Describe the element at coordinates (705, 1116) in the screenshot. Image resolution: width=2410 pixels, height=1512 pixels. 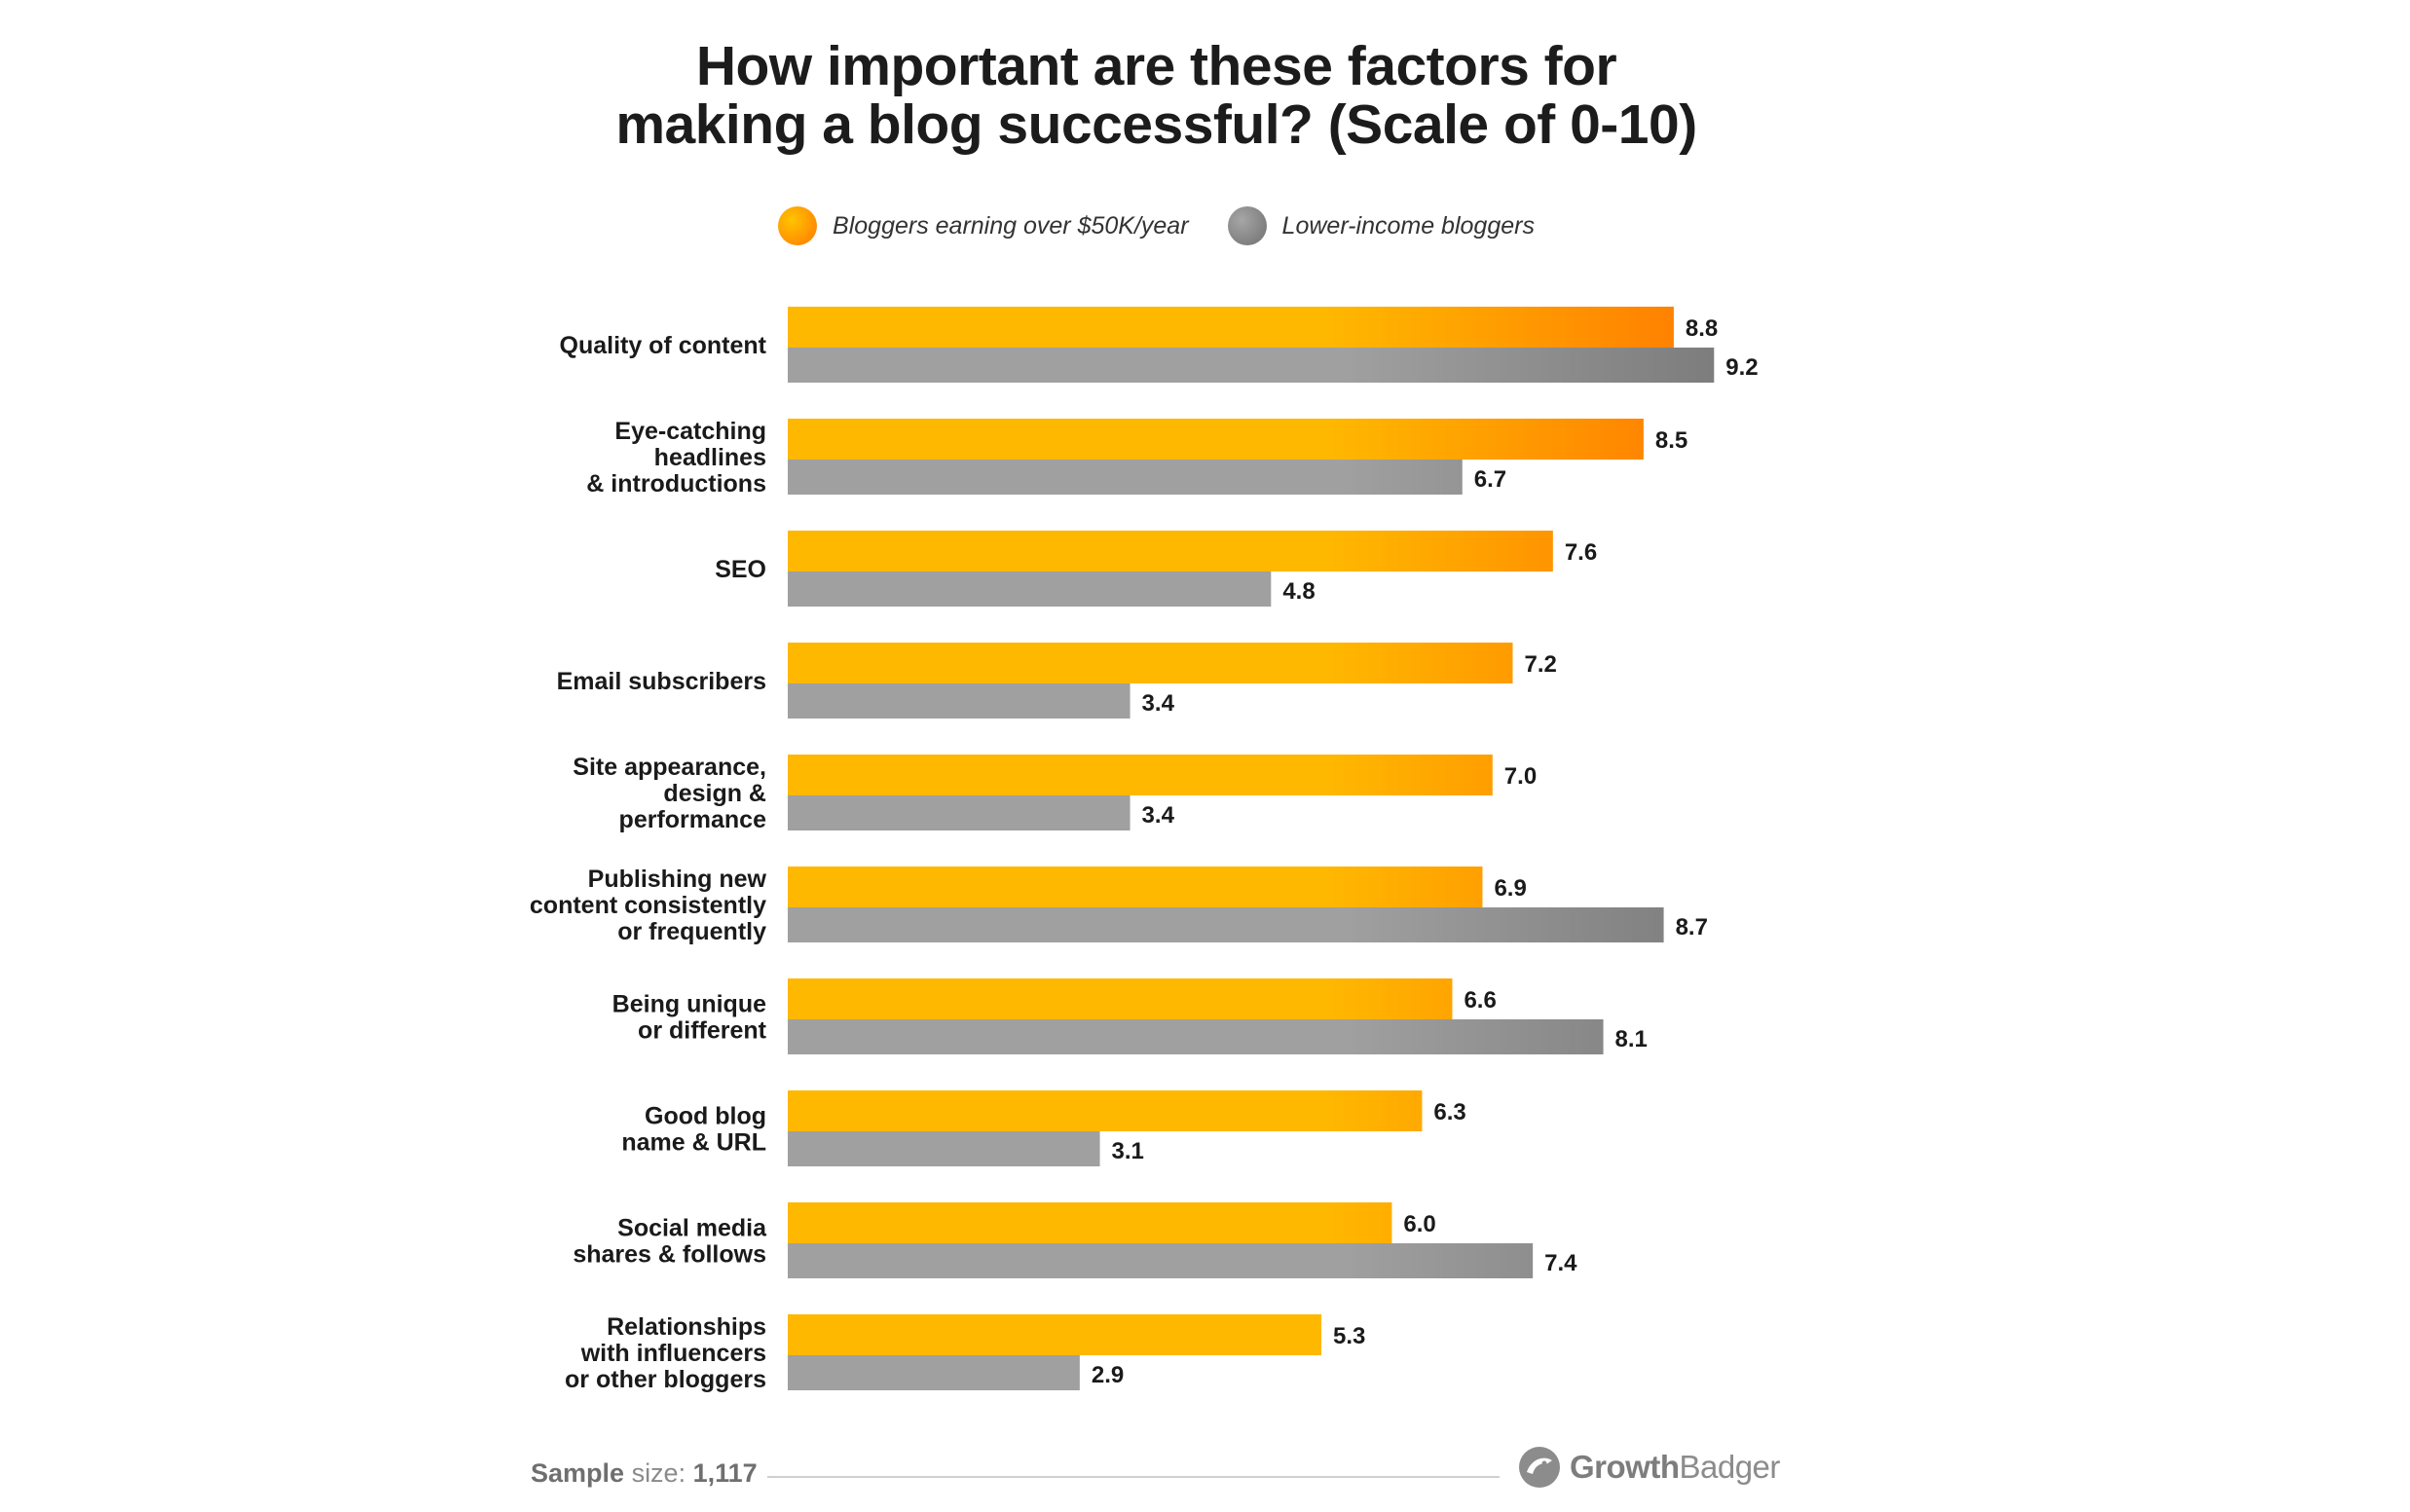
I see `category-label-line: Good blog` at that location.